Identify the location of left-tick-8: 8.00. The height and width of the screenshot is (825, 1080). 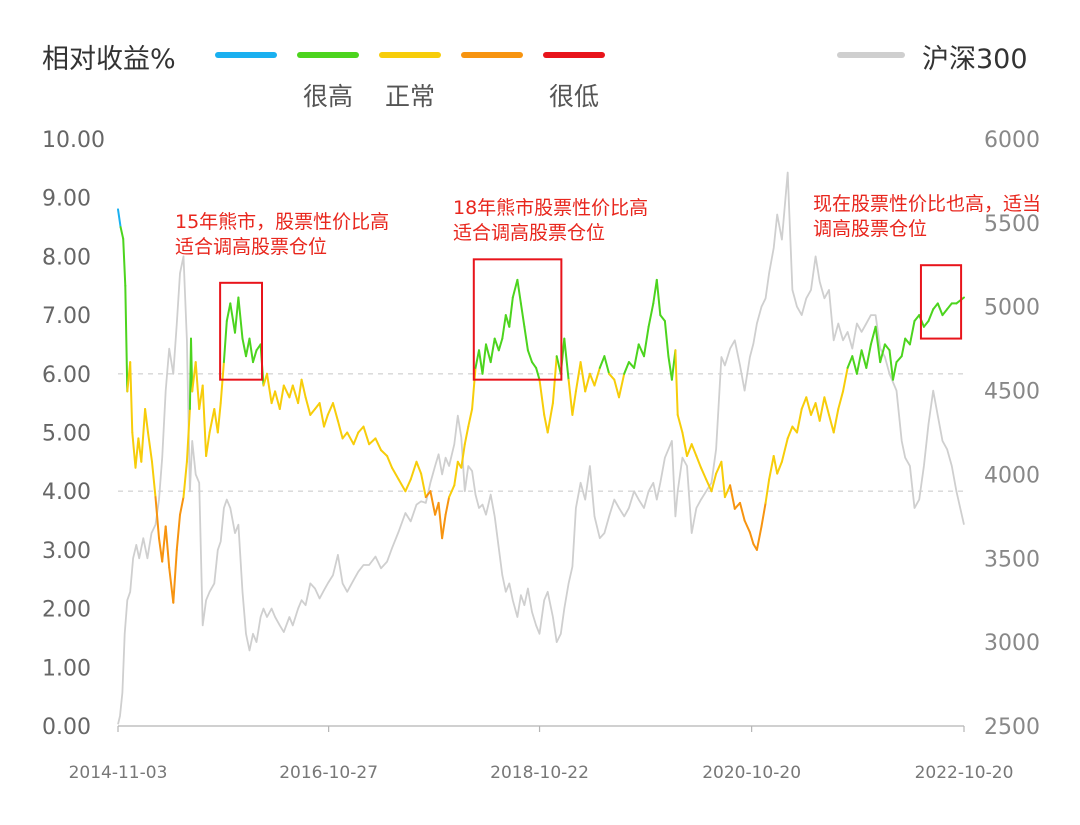
(66, 257).